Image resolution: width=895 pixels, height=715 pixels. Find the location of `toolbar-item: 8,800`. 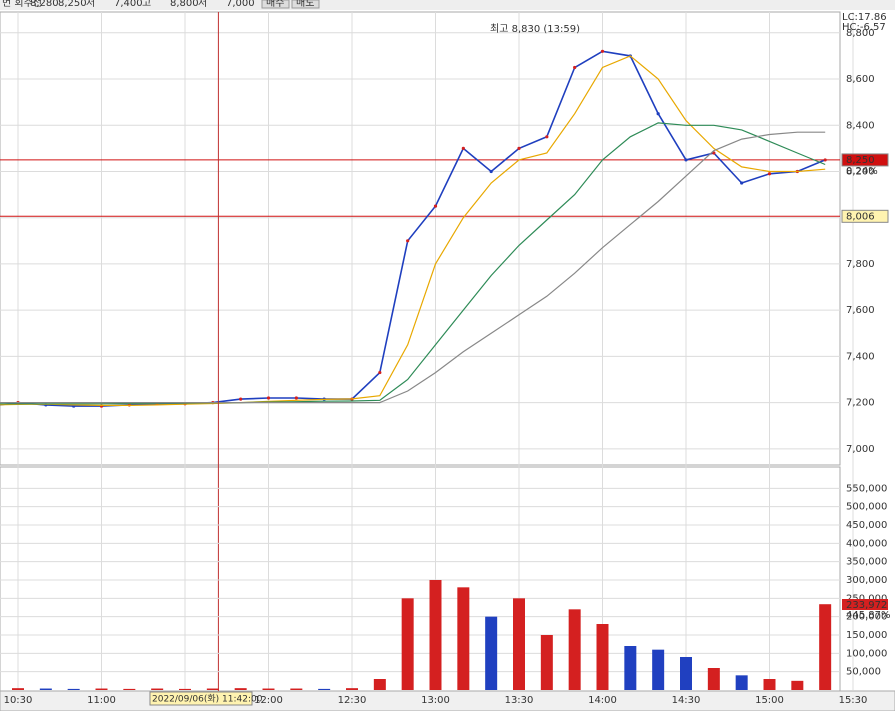

toolbar-item: 8,800 is located at coordinates (184, 4).